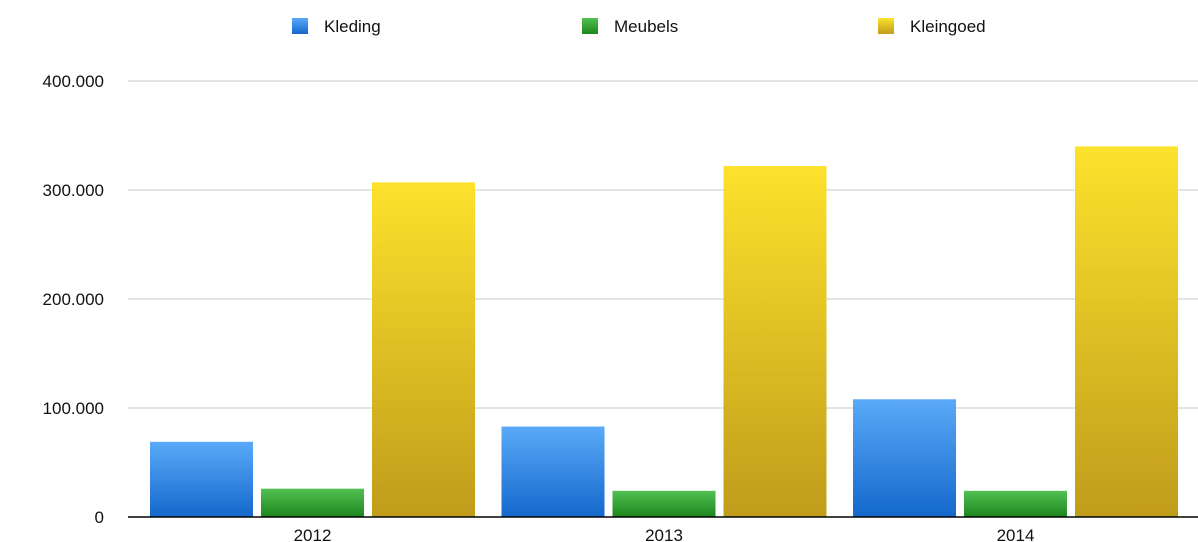 This screenshot has width=1198, height=542. What do you see at coordinates (948, 26) in the screenshot?
I see `legend-label-kleingoed: Kleingoed` at bounding box center [948, 26].